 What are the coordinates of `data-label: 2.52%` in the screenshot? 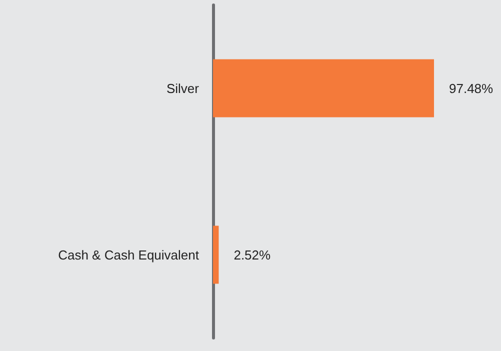 It's located at (253, 254).